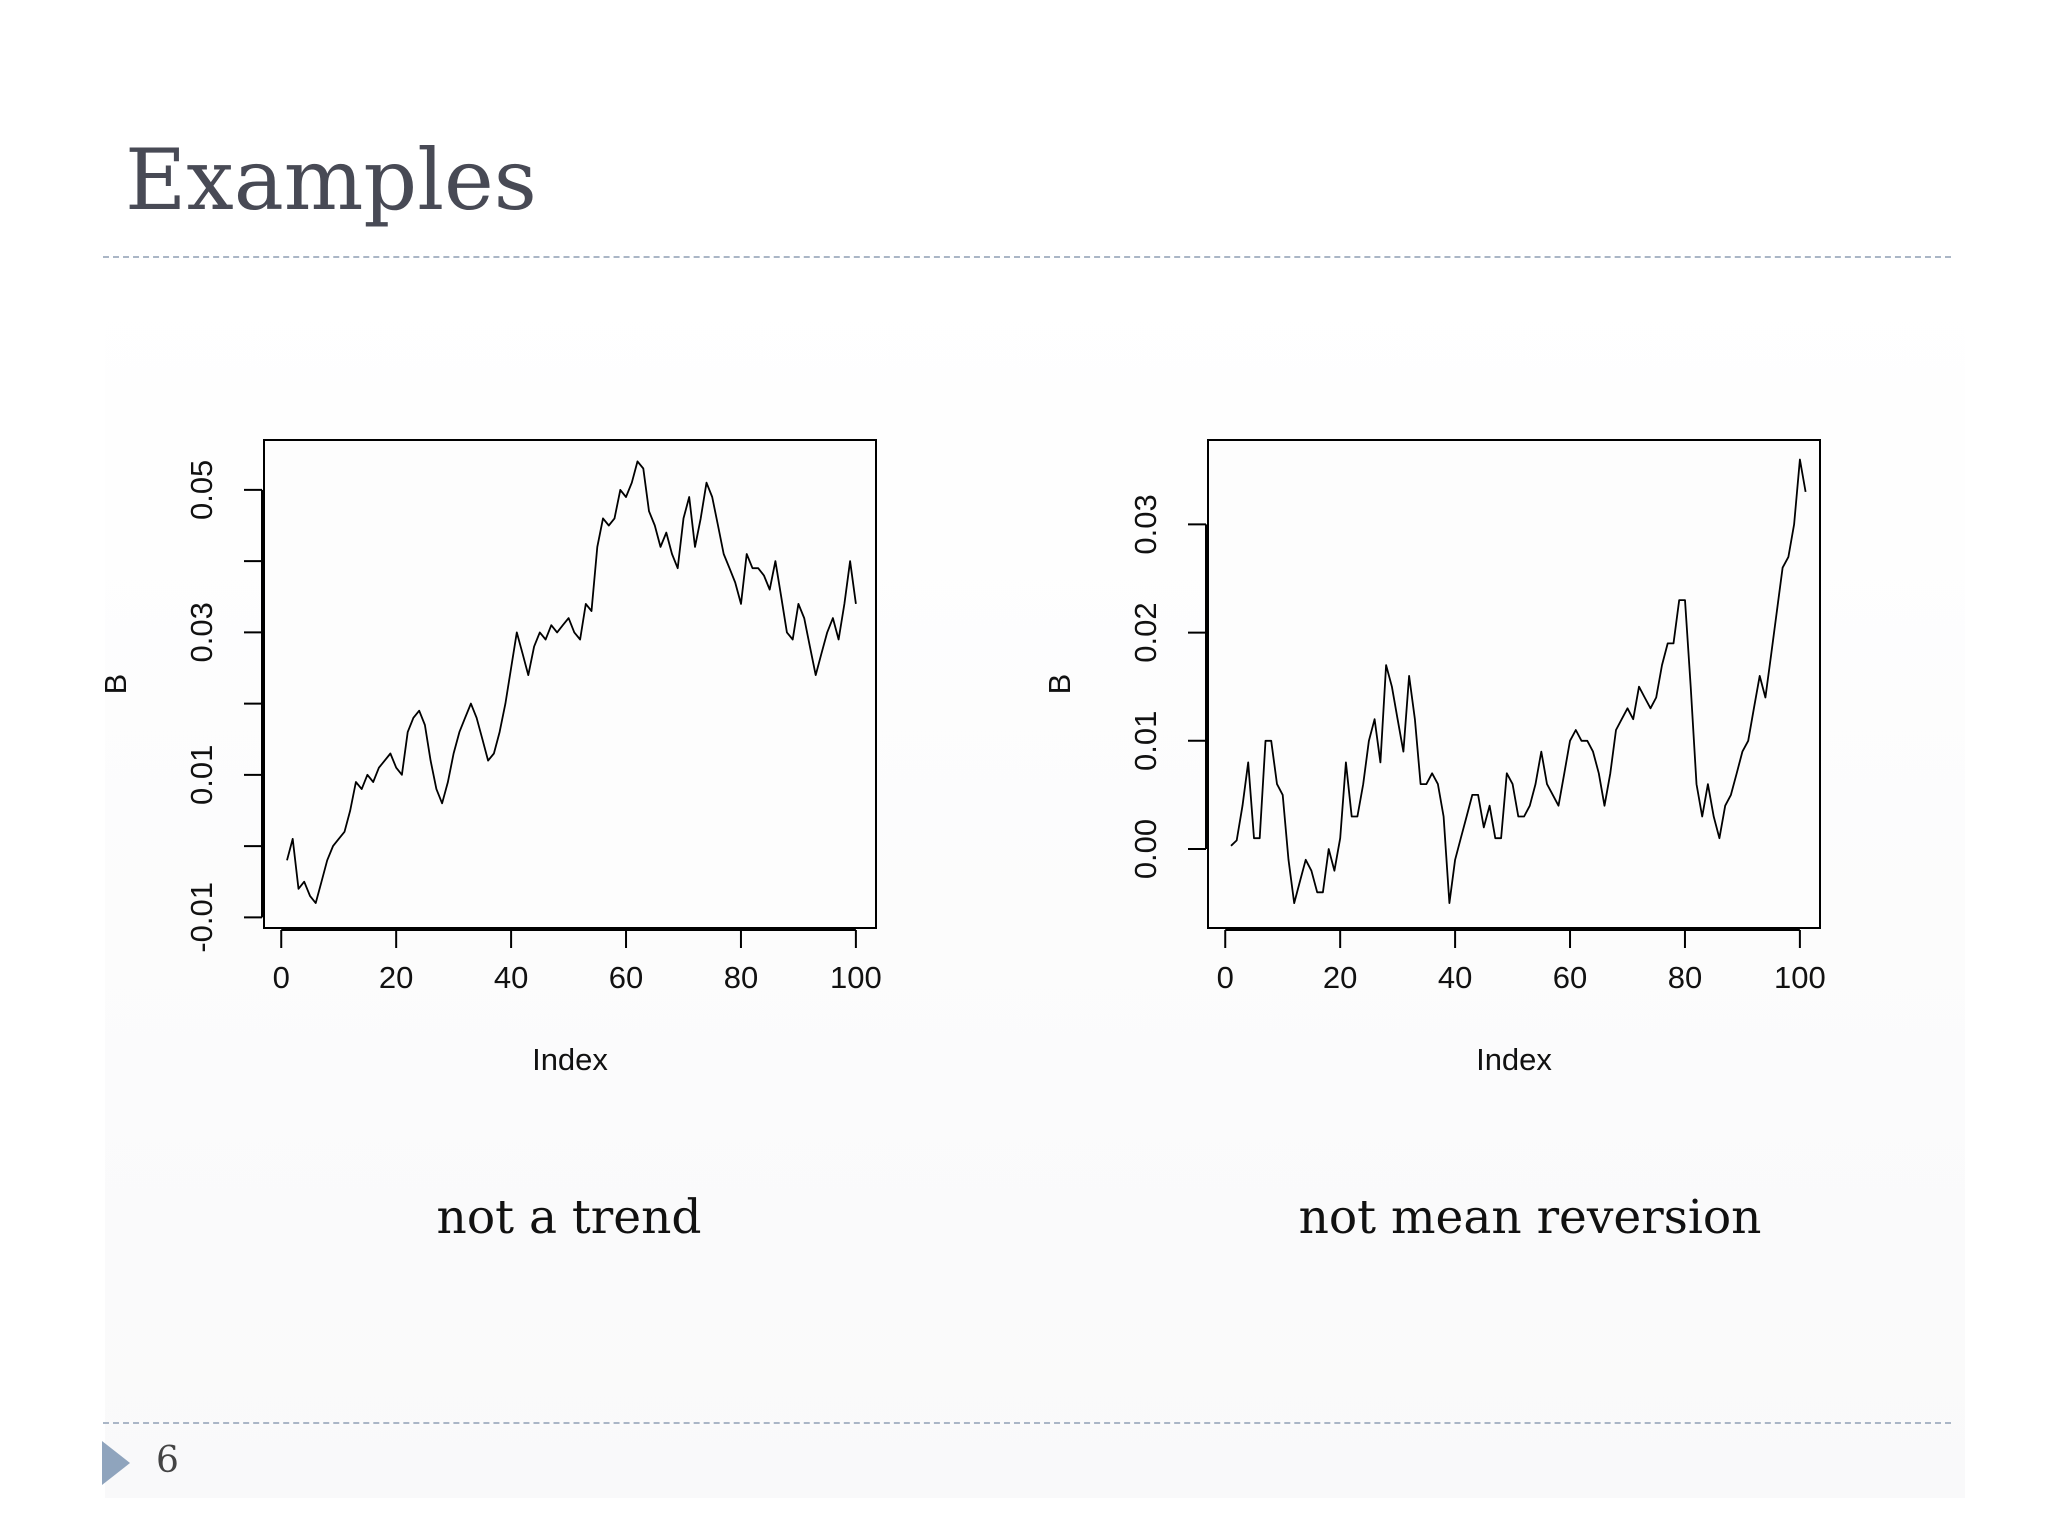 The height and width of the screenshot is (1536, 2048). What do you see at coordinates (1145, 632) in the screenshot?
I see `y-tick-label: 0.02` at bounding box center [1145, 632].